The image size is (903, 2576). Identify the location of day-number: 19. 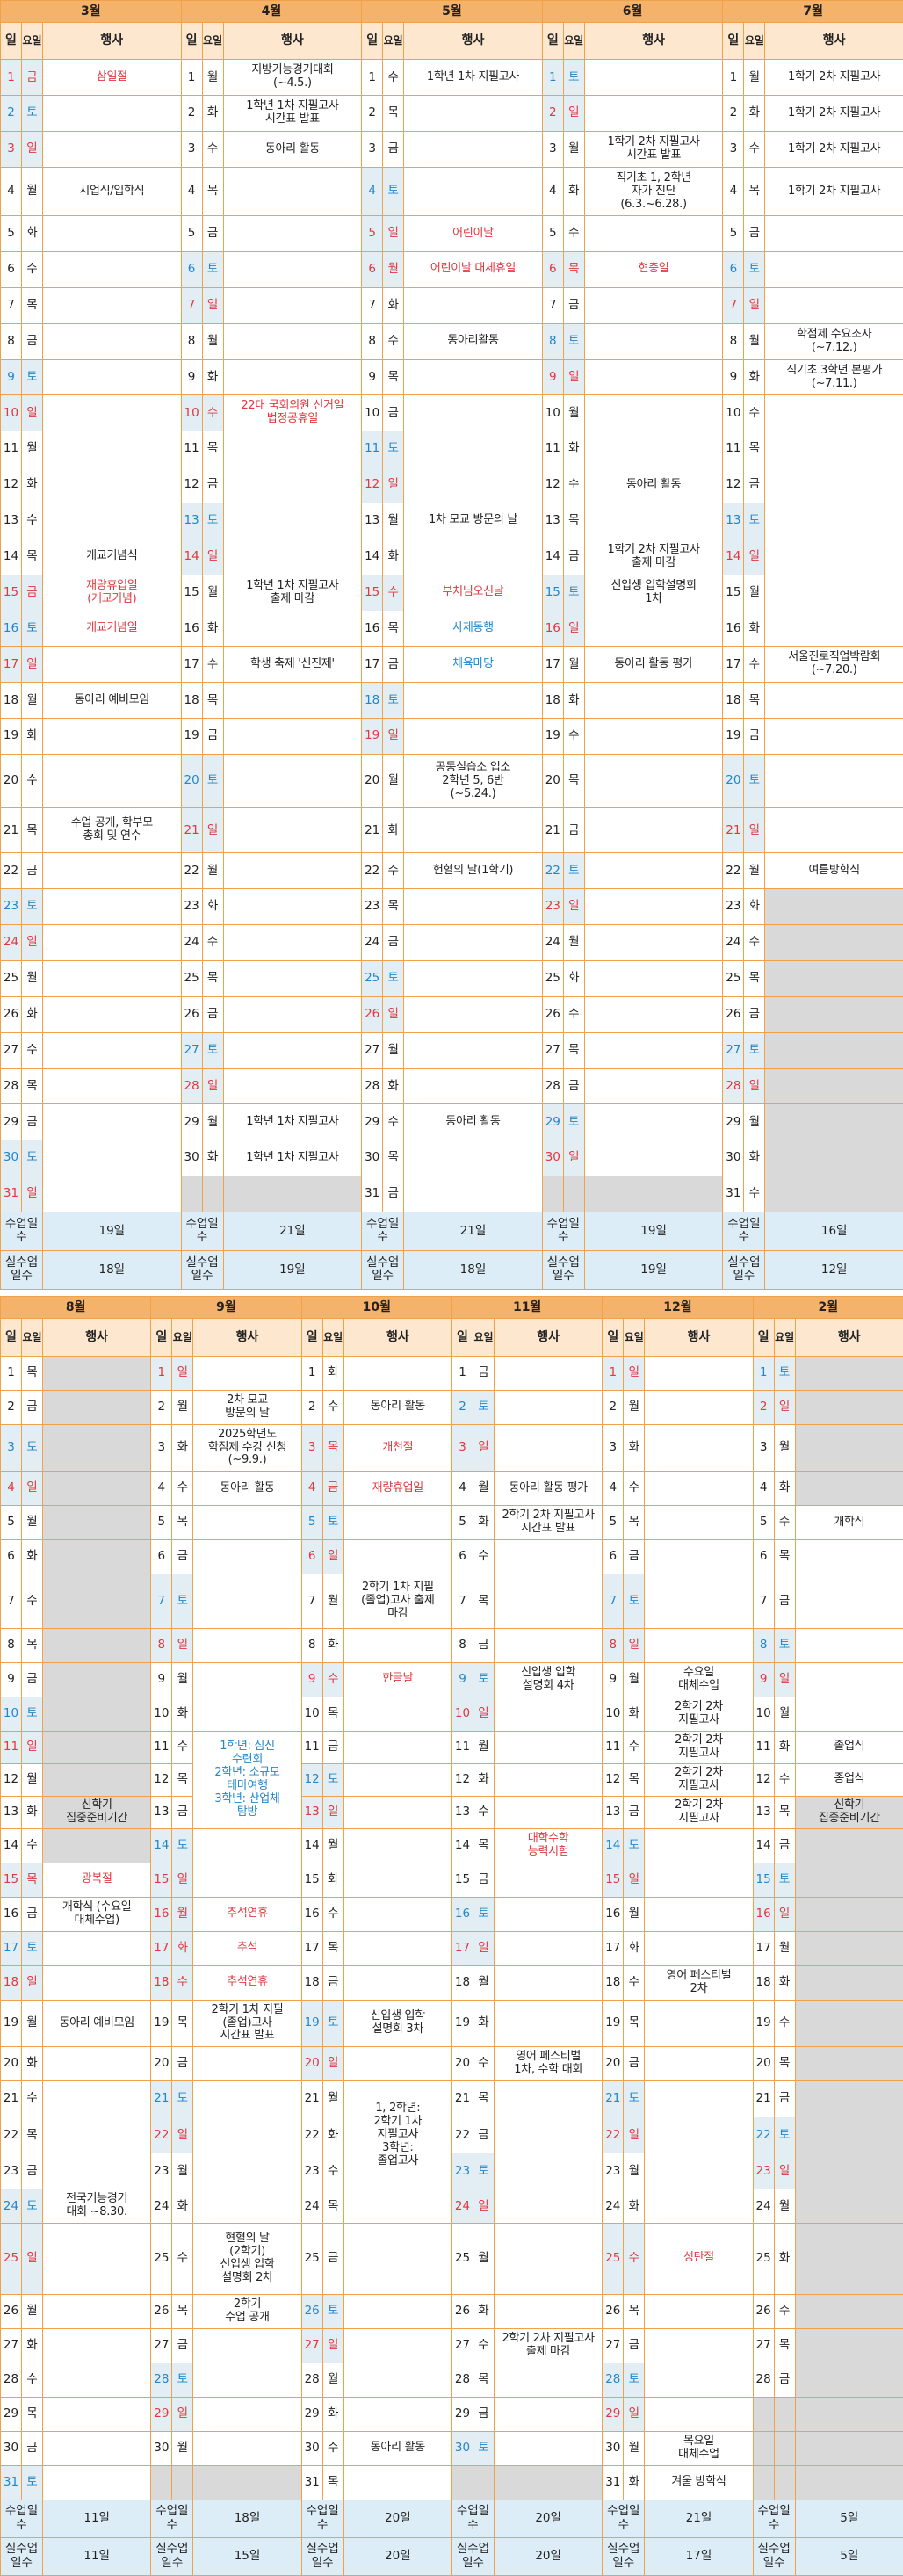
(161, 2023).